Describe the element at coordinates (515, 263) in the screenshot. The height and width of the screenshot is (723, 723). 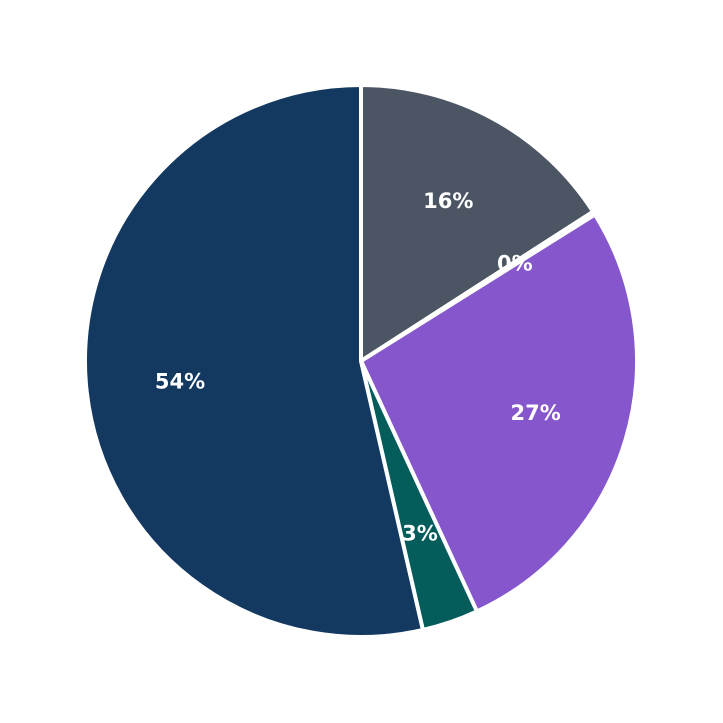
I see `slice-percent-label: 0%` at that location.